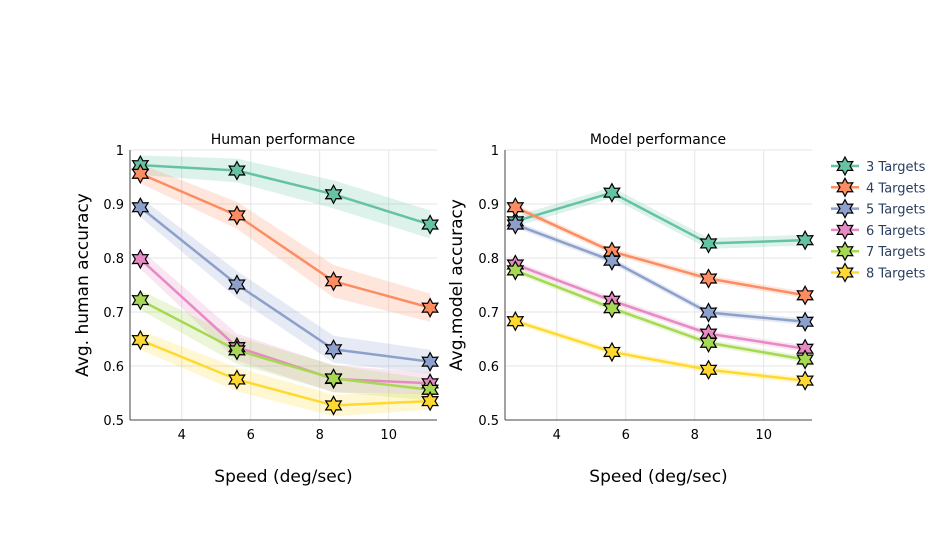 This screenshot has height=554, width=950. Describe the element at coordinates (457, 285) in the screenshot. I see `y-axis-title: Avg.model accuracy` at that location.